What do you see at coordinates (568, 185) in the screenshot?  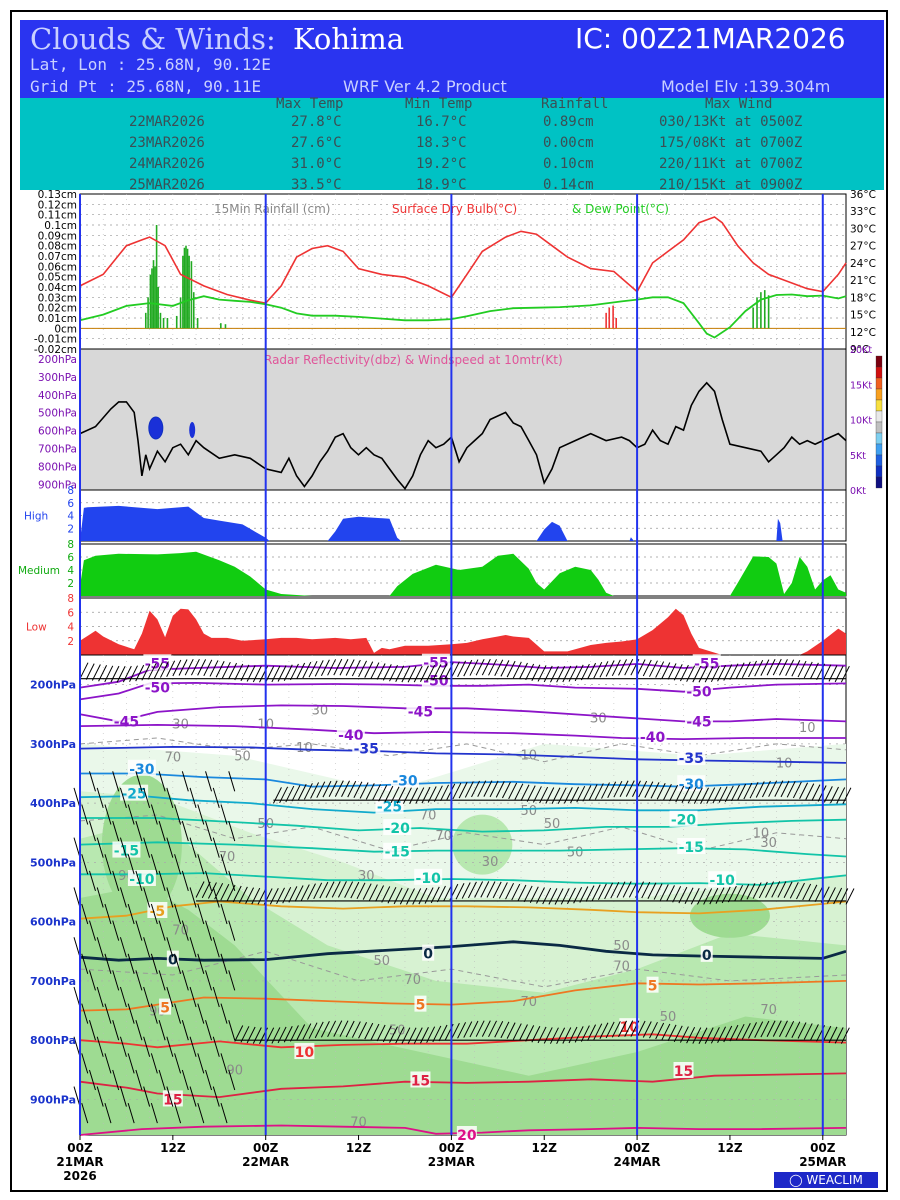 I see `row-rainfall: 0.14cm` at bounding box center [568, 185].